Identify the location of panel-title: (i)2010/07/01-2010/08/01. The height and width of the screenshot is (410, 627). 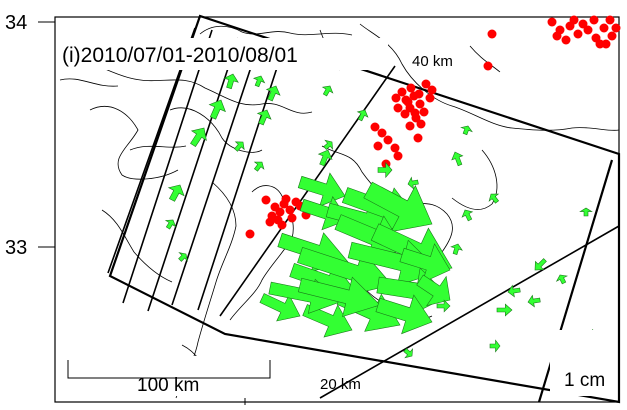
(180, 55).